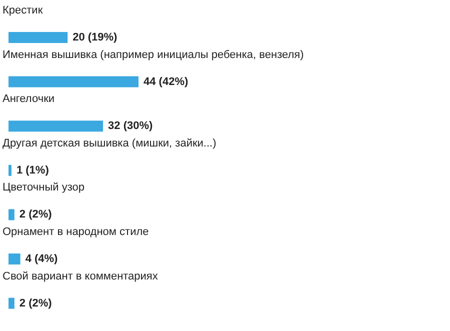 This screenshot has width=450, height=331. Describe the element at coordinates (22, 10) in the screenshot. I see `y-tick-label: Крестик` at that location.